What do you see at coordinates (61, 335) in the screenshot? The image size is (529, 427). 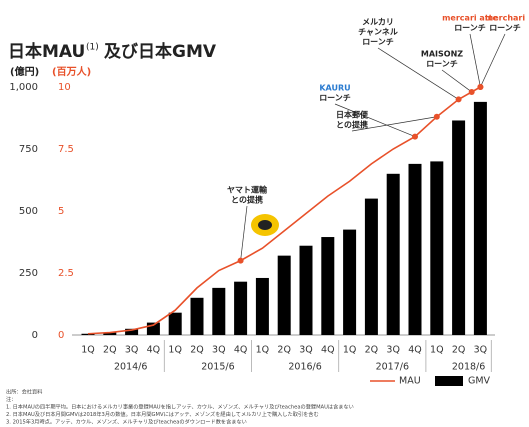 I see `y2-tick-label: 0` at bounding box center [61, 335].